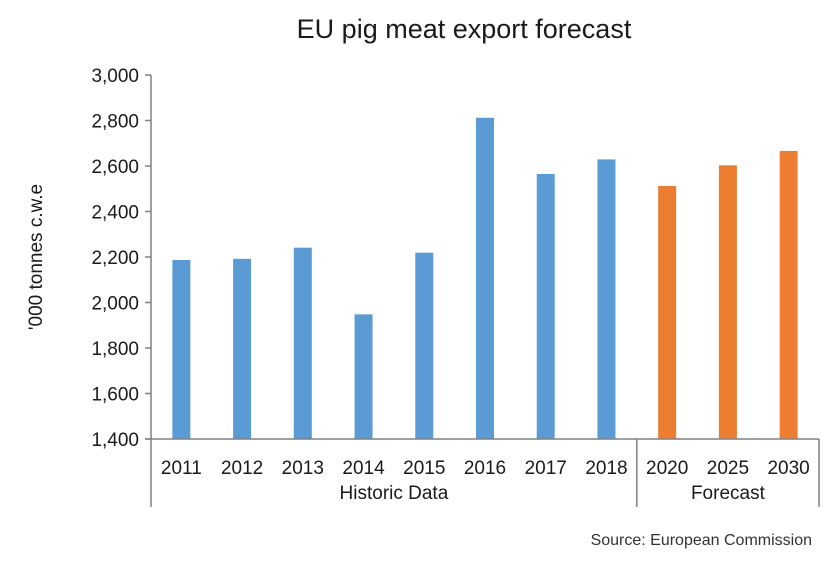  I want to click on x-tick-label: 2030, so click(788, 468).